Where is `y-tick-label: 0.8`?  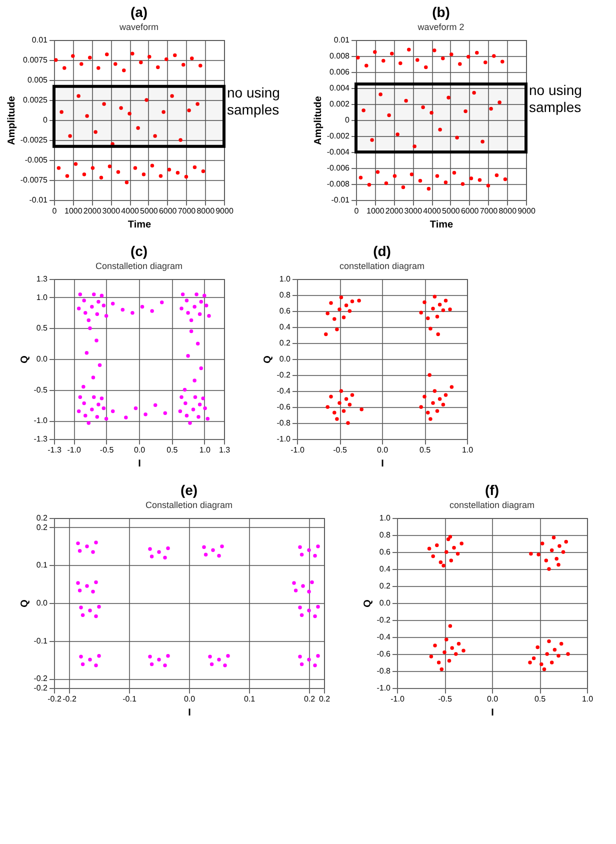
y-tick-label: 0.8 is located at coordinates (285, 295).